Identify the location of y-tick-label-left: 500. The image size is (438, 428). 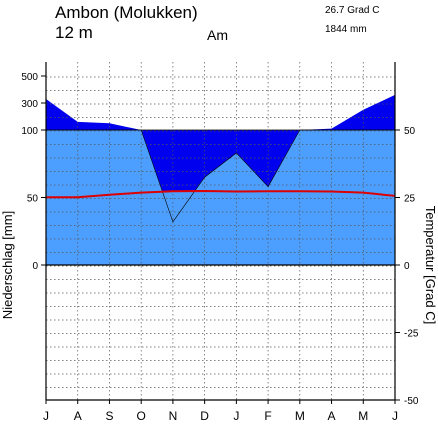
(29, 77).